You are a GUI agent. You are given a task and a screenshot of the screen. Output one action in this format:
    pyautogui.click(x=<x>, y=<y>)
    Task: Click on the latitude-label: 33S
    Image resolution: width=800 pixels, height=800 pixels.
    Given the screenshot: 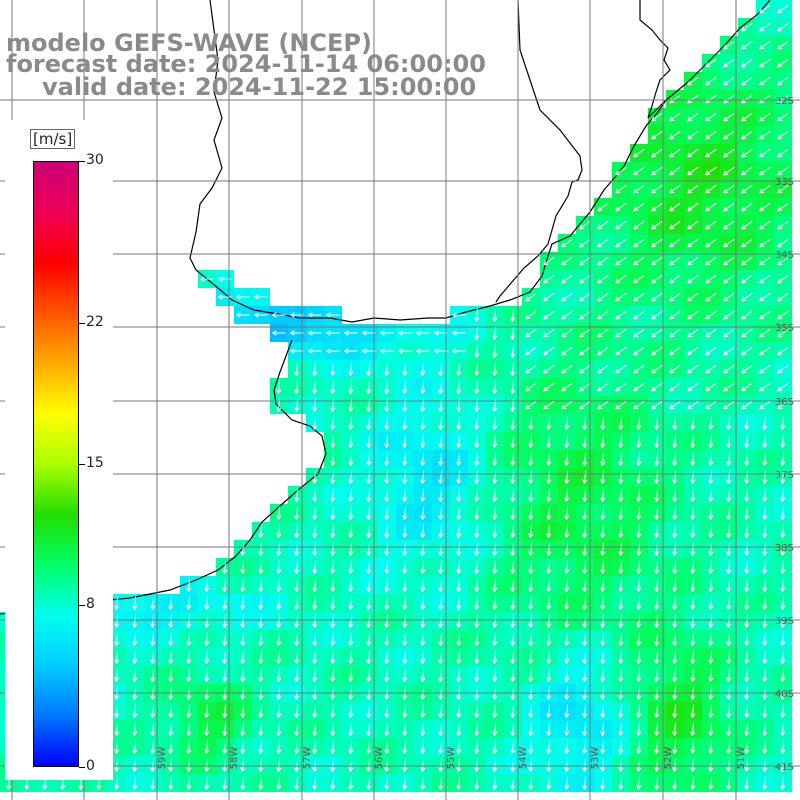 What is the action you would take?
    pyautogui.click(x=784, y=182)
    